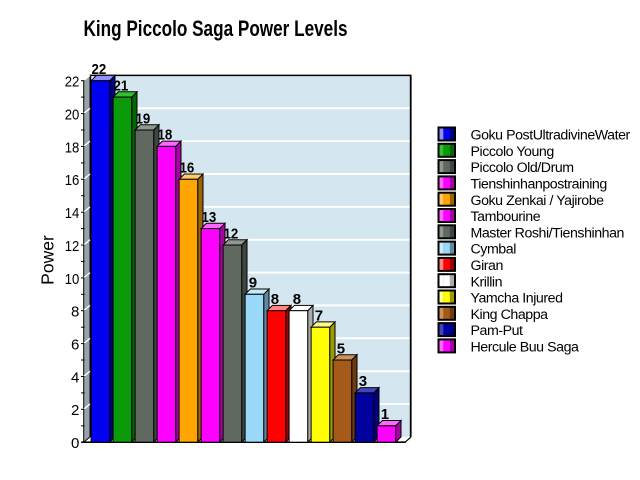 The width and height of the screenshot is (640, 480). What do you see at coordinates (512, 152) in the screenshot?
I see `svg-text: Piccolo Young` at bounding box center [512, 152].